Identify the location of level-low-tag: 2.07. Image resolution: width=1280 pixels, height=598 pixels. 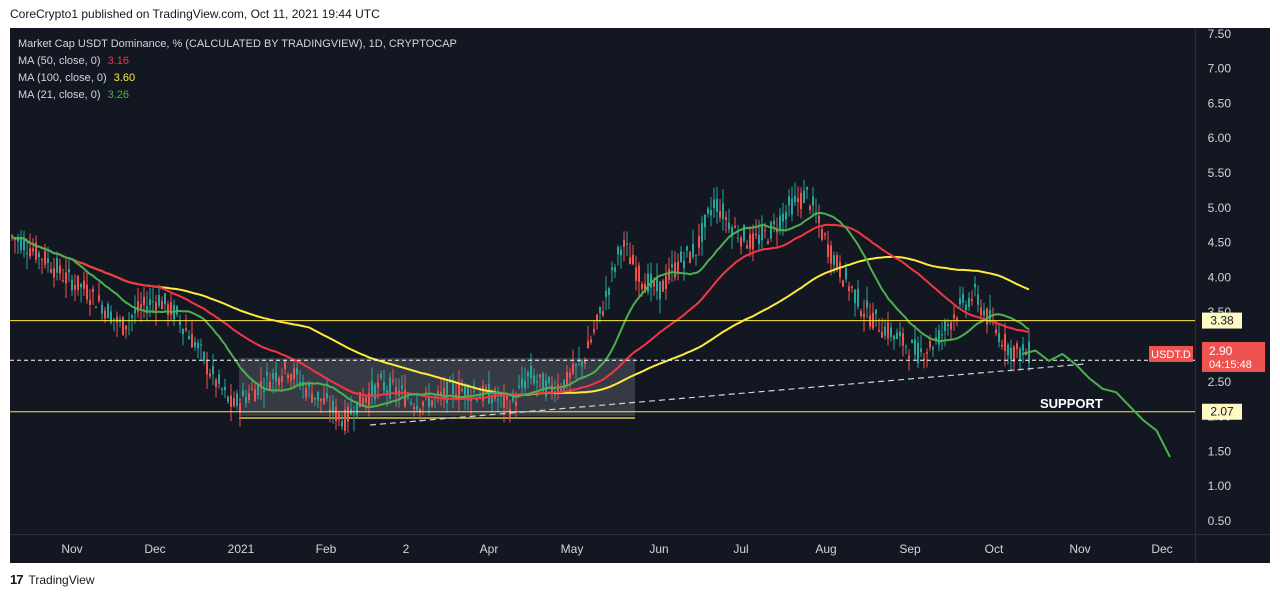
(1222, 412).